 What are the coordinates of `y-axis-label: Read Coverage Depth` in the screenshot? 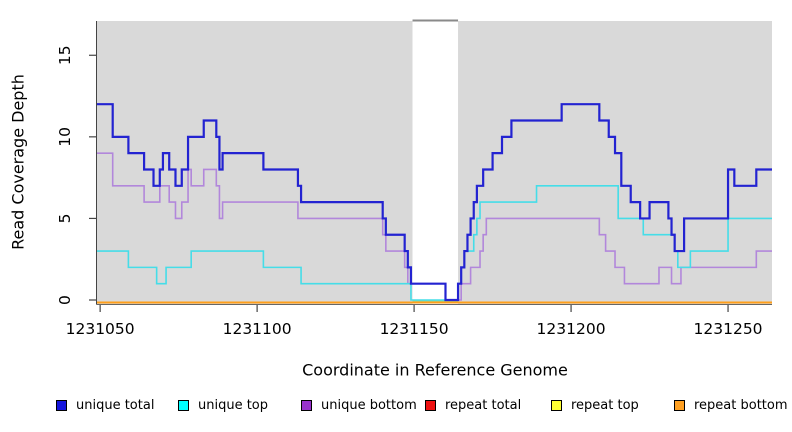 It's located at (18, 162).